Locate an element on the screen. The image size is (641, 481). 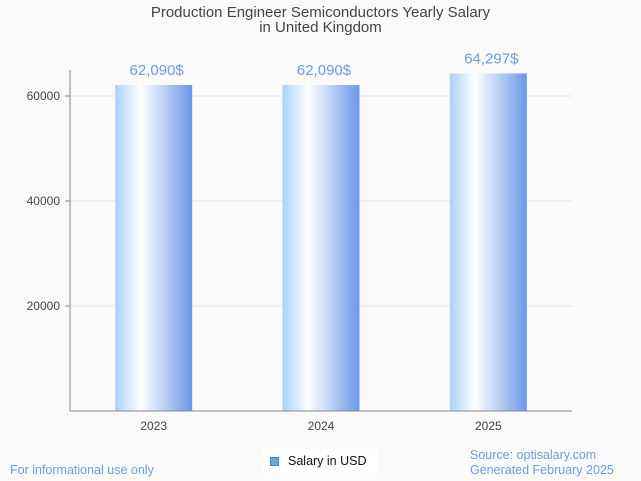
bar-2023 is located at coordinates (154, 248).